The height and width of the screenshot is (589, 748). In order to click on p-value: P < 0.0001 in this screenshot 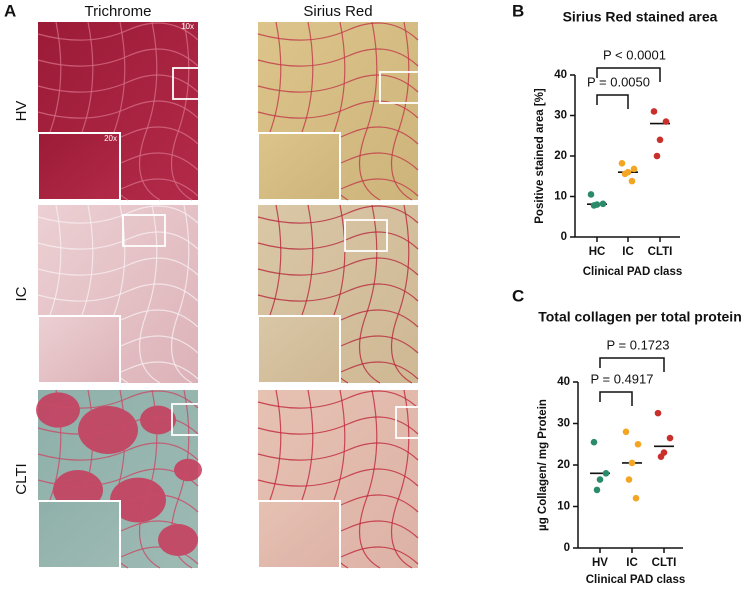, I will do `click(634, 54)`.